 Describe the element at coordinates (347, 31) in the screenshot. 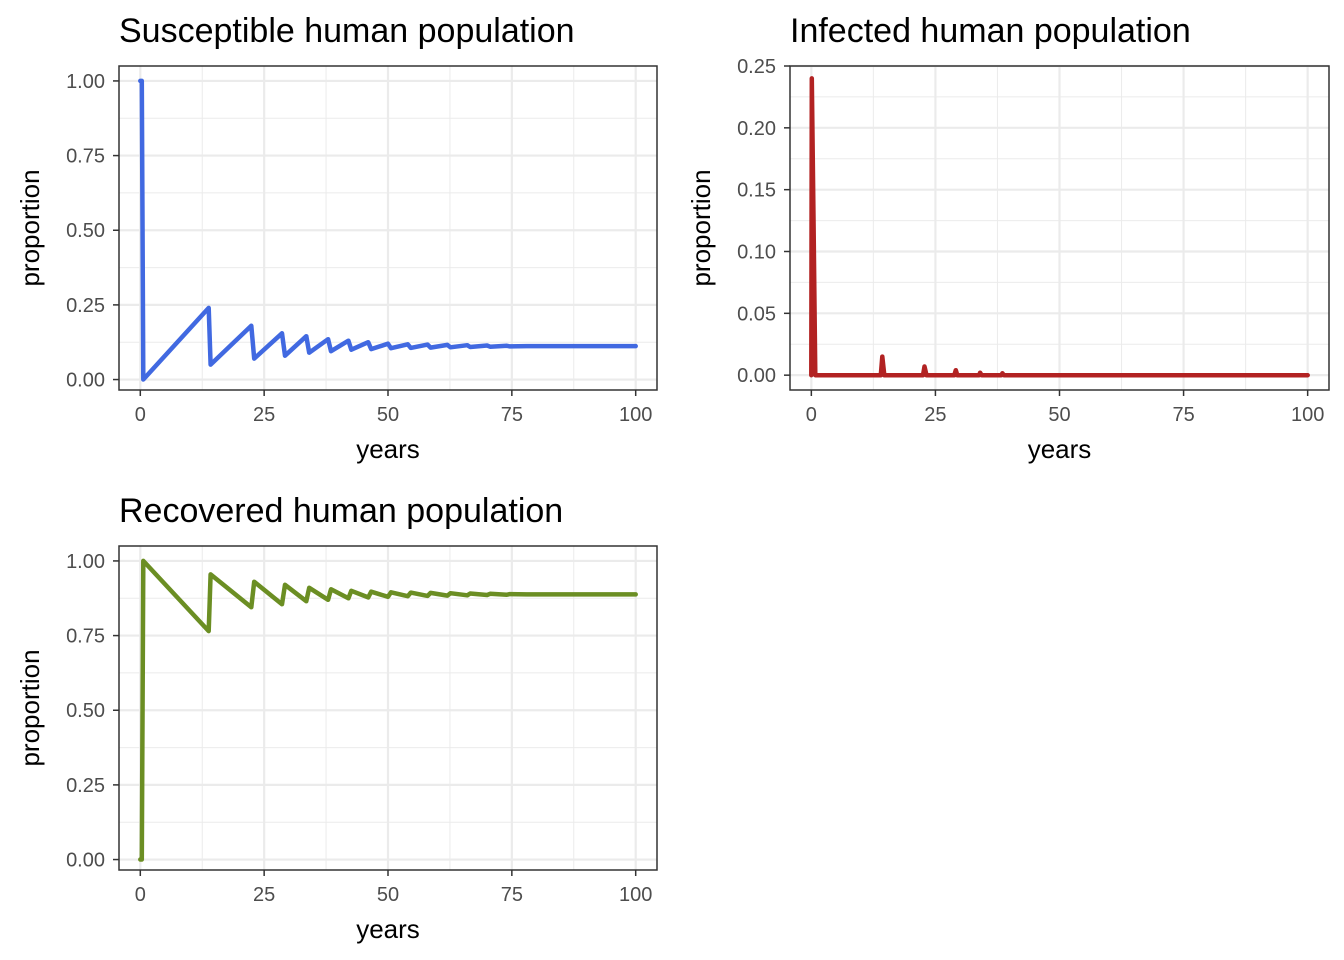

I see `panel-title: Susceptible human population` at that location.